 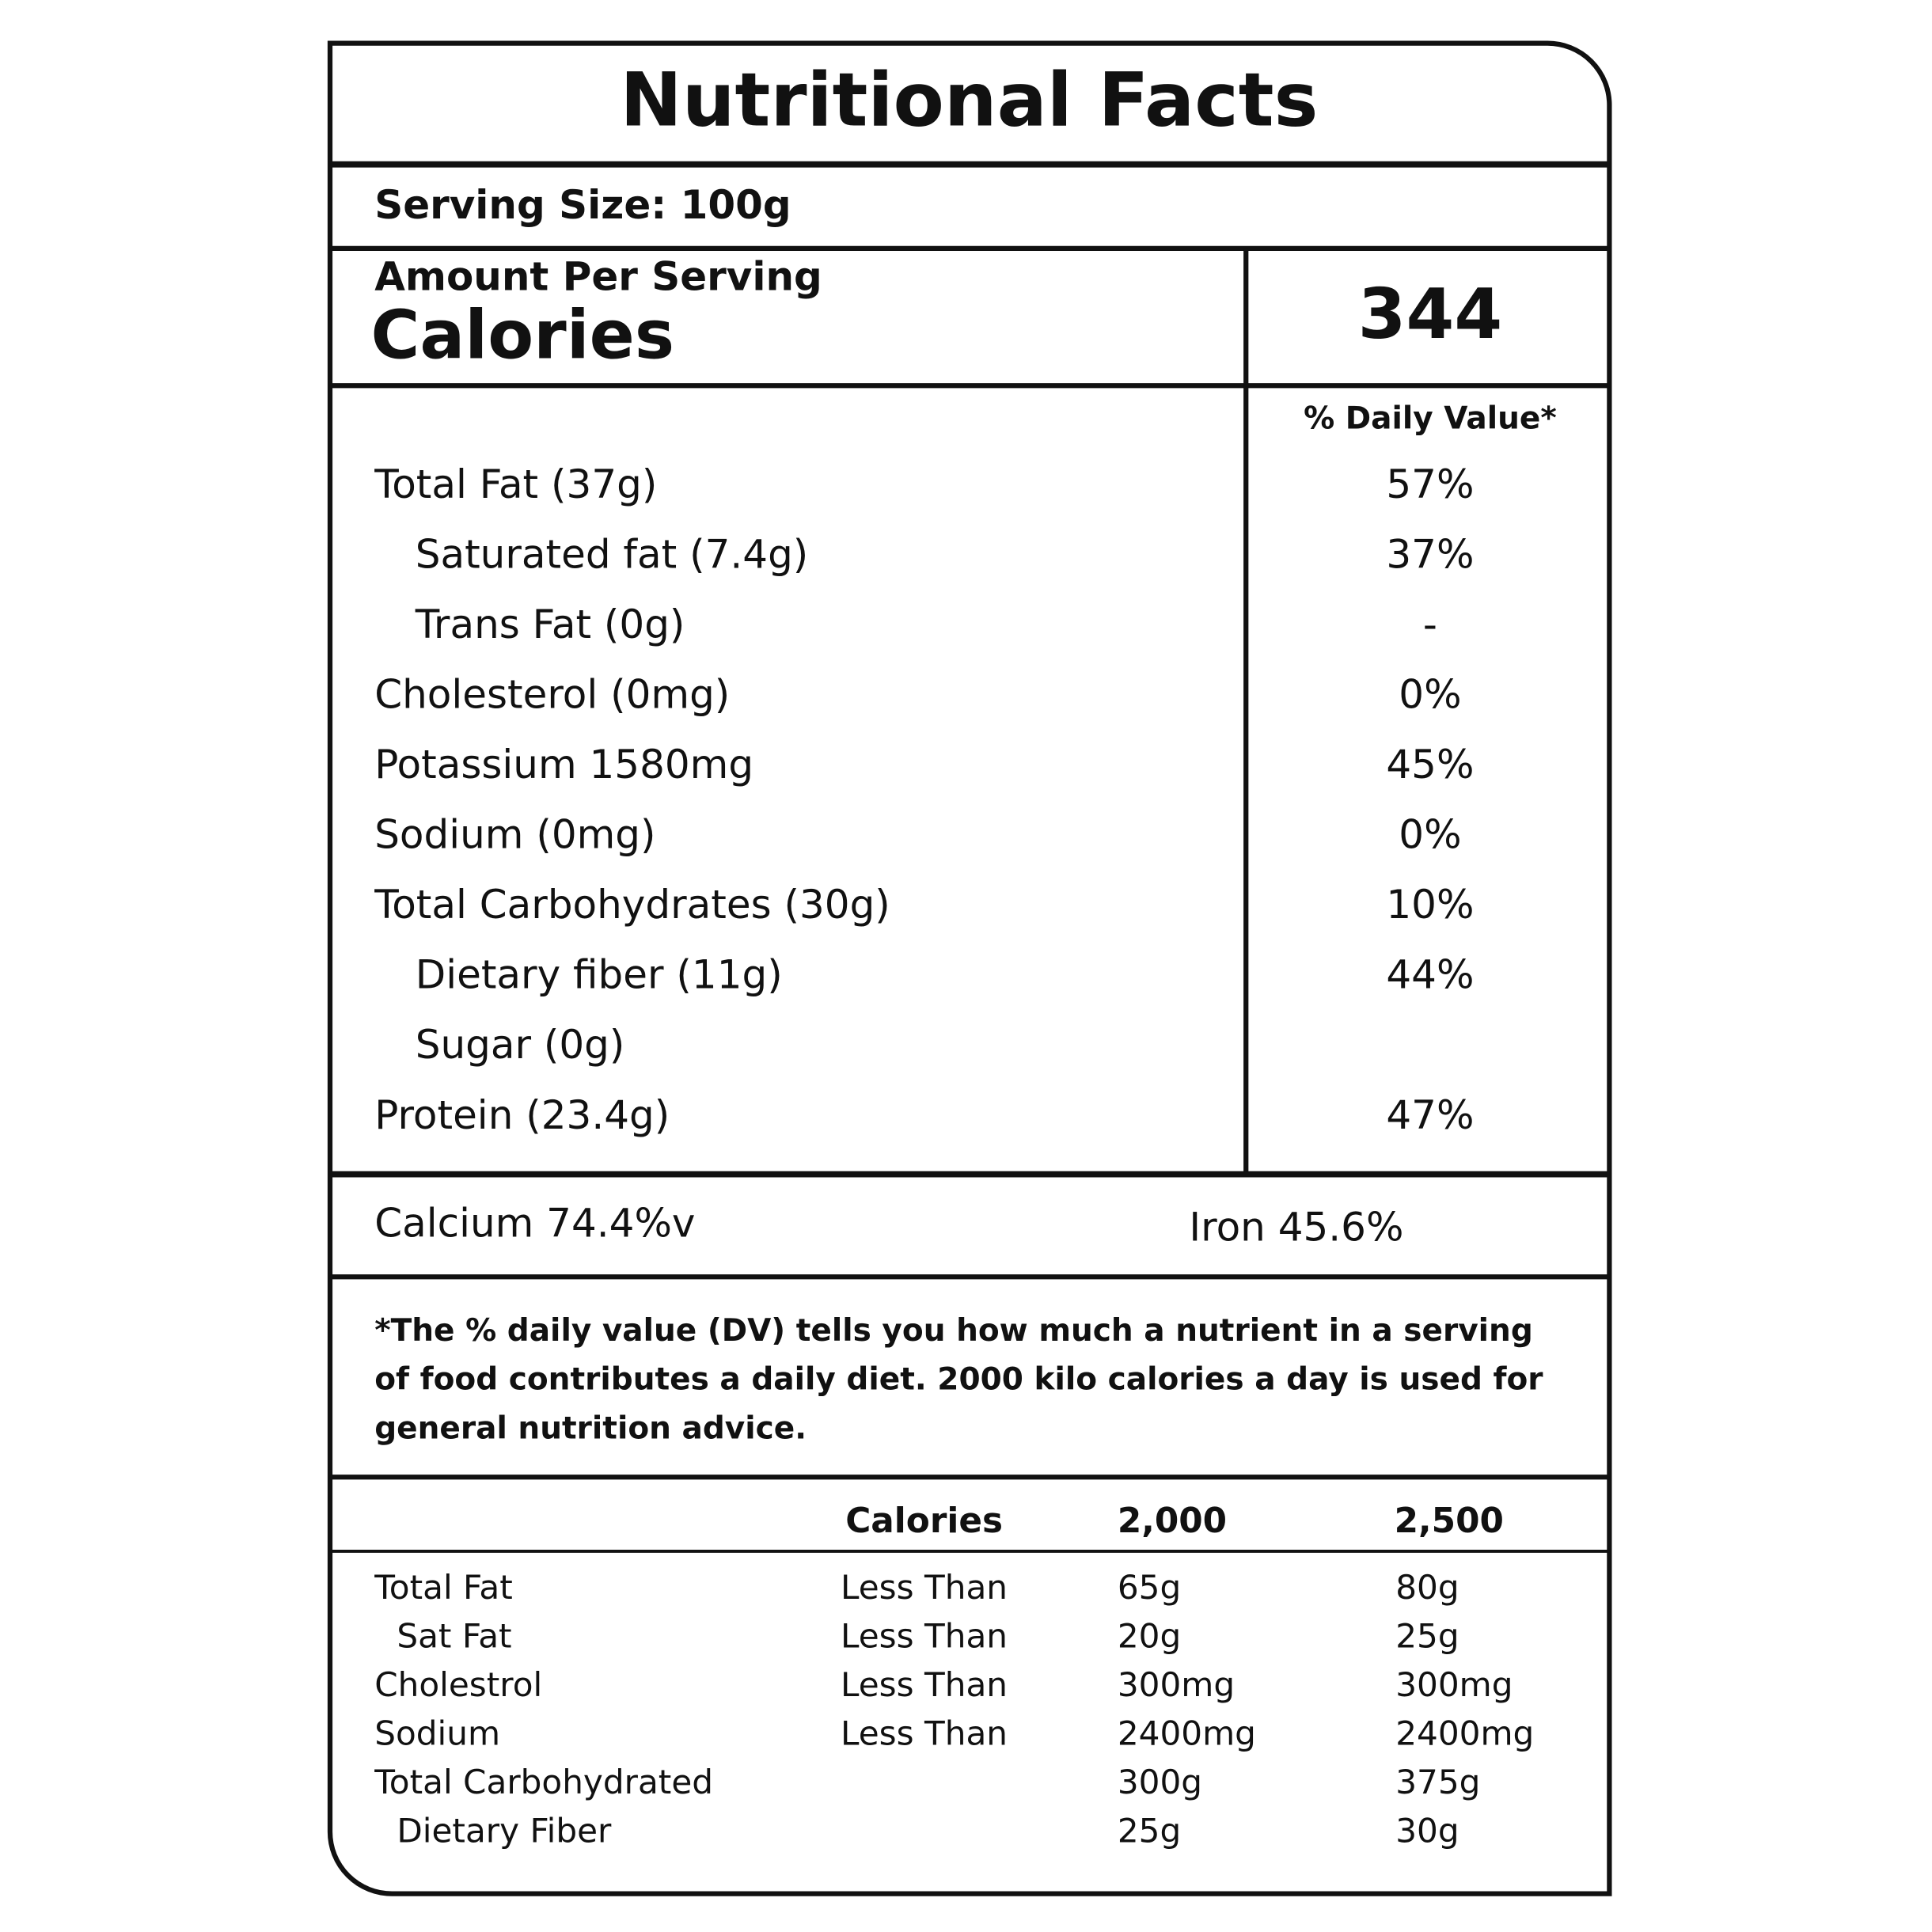 I want to click on ref-2000: 65g, so click(x=1149, y=1587).